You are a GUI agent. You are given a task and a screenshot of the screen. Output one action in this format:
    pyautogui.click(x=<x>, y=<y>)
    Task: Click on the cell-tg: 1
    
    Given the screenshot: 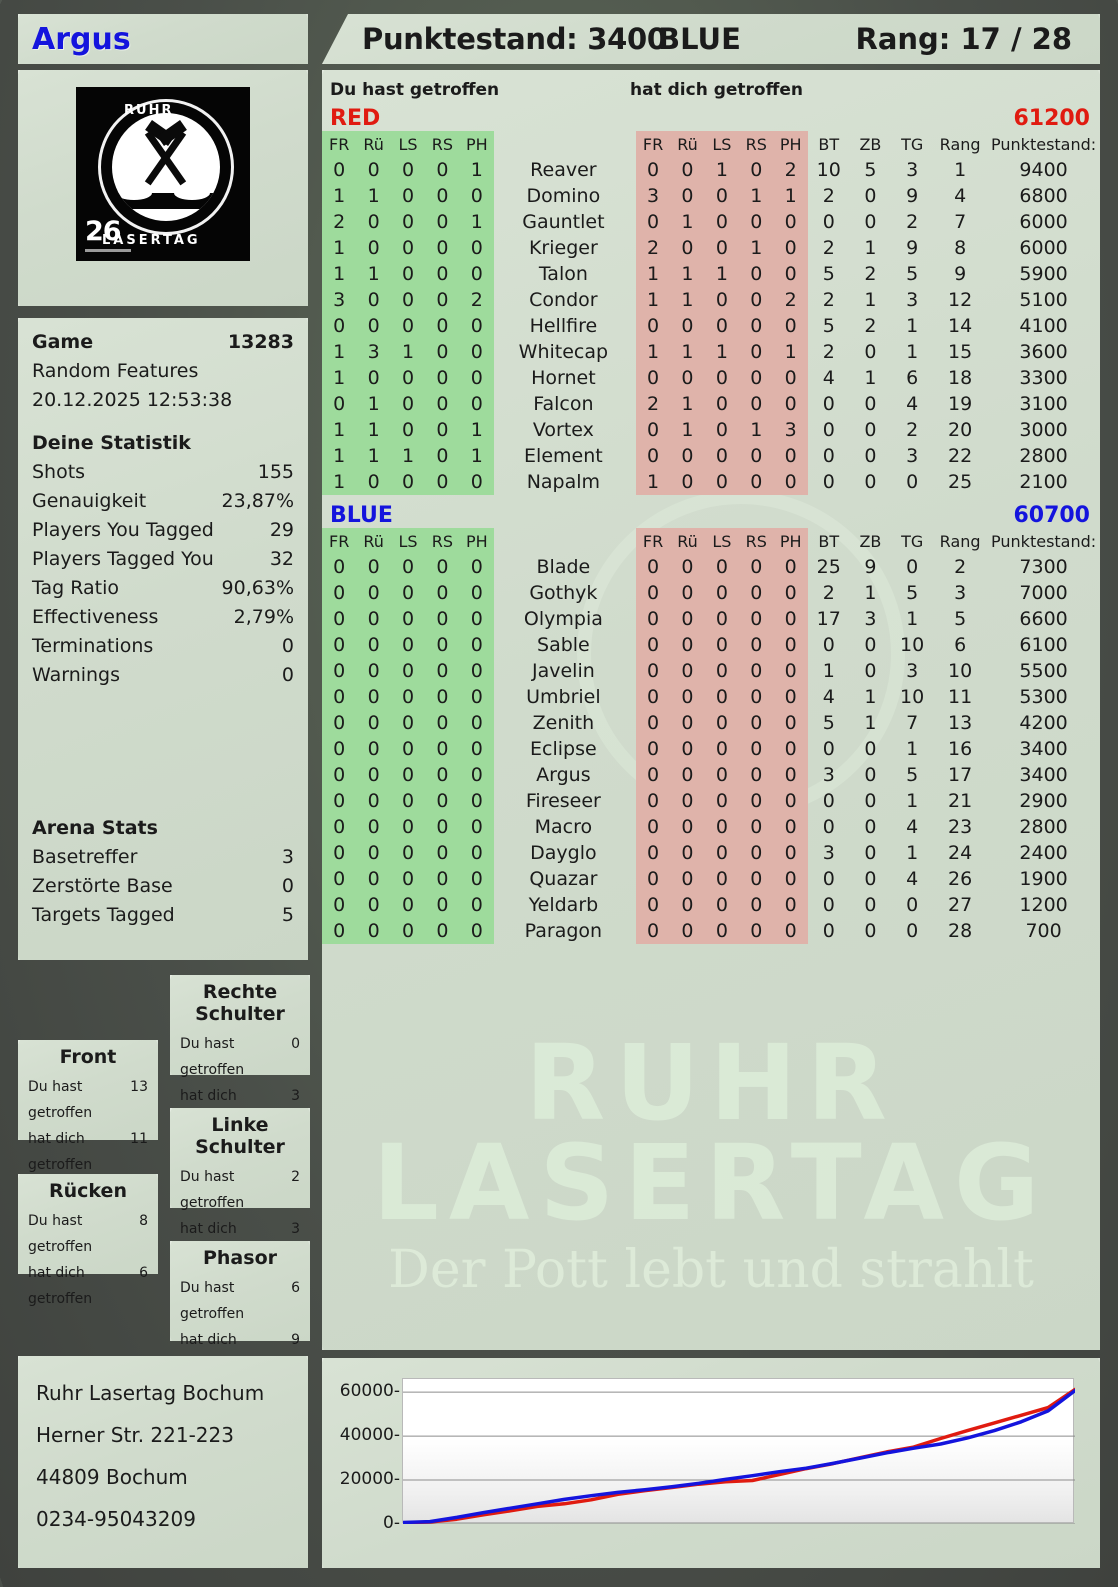 What is the action you would take?
    pyautogui.click(x=912, y=749)
    